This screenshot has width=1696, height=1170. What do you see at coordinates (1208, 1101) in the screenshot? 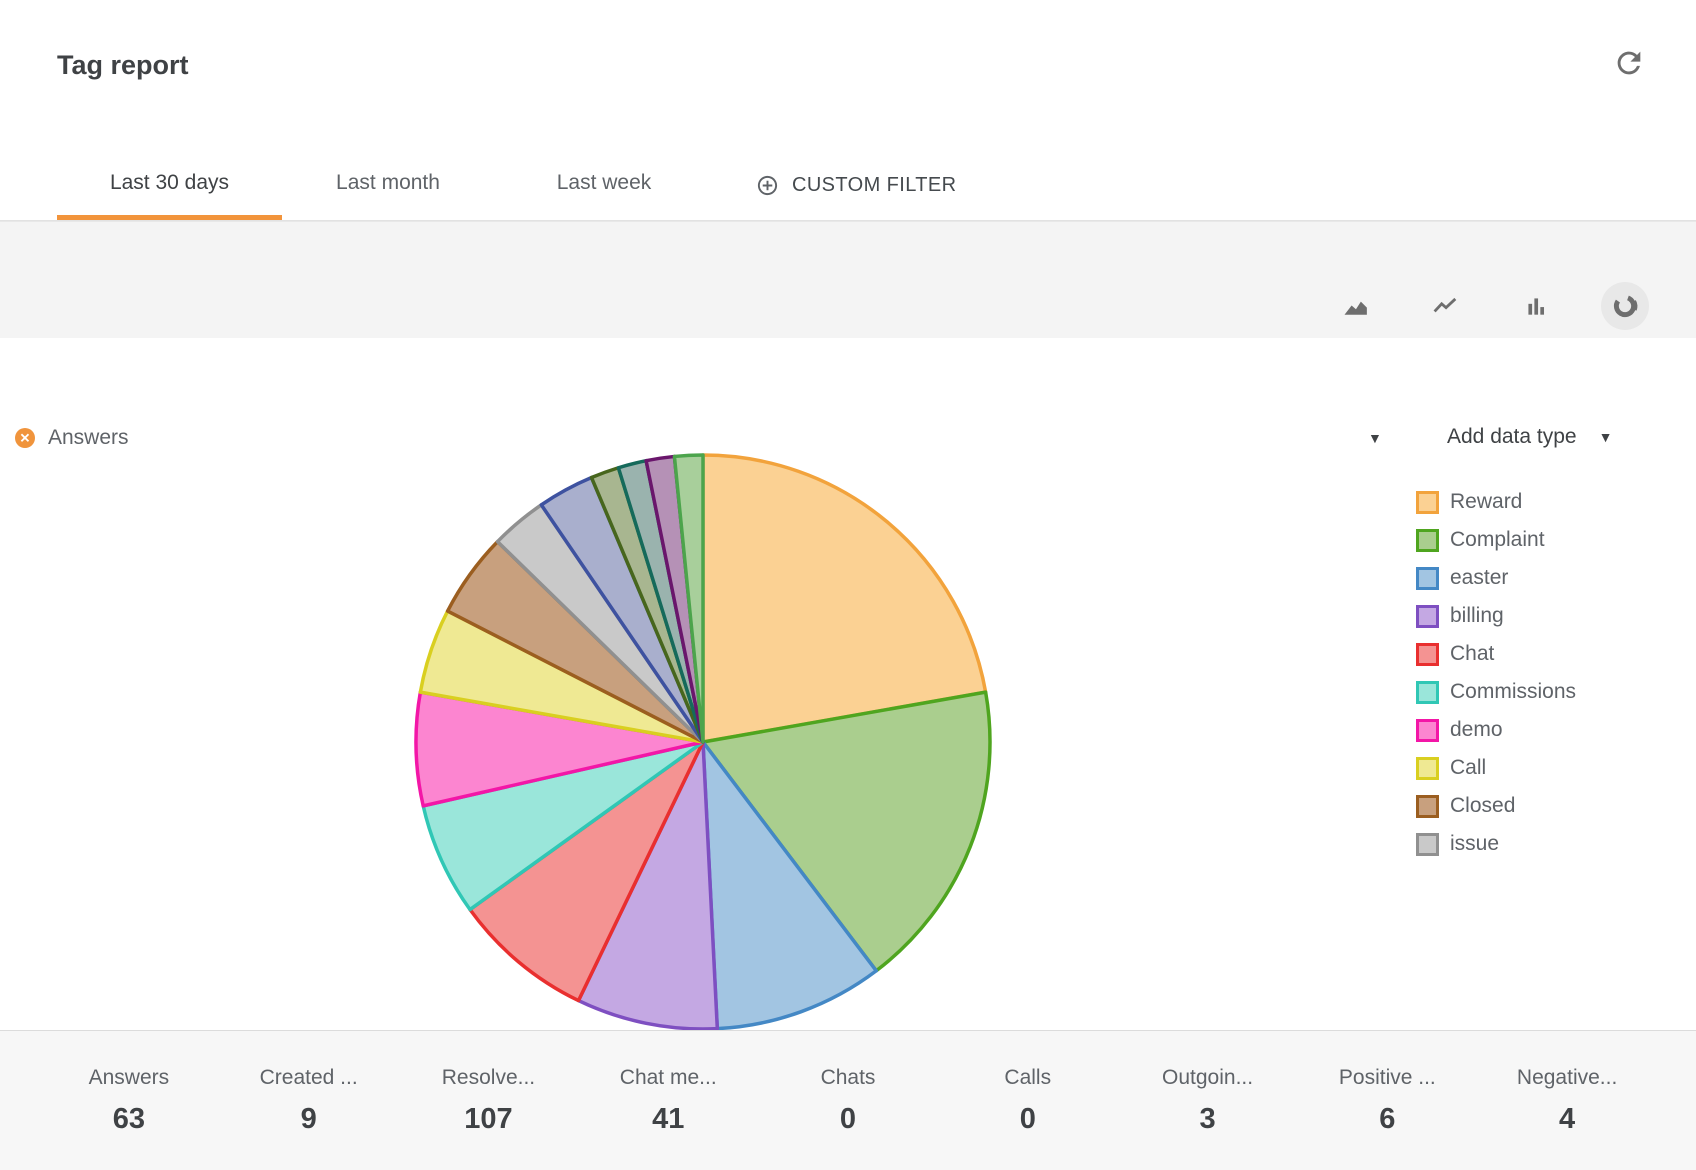
I see `stat-outgoin: Outgoin... 3` at bounding box center [1208, 1101].